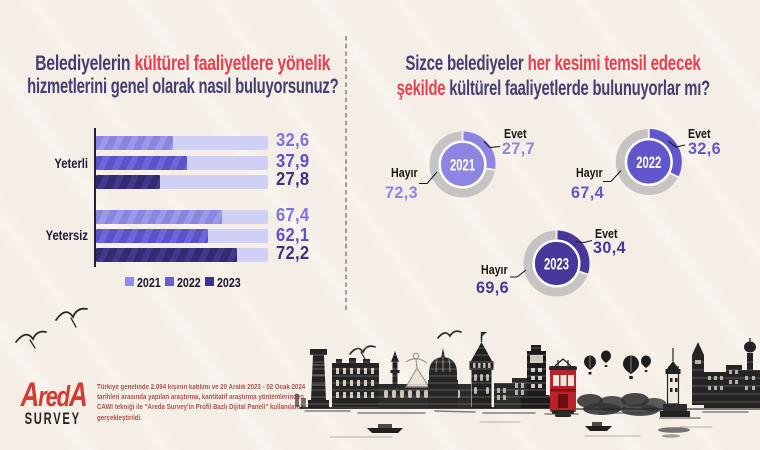 The width and height of the screenshot is (760, 450). I want to click on svg-text: 2023, so click(556, 264).